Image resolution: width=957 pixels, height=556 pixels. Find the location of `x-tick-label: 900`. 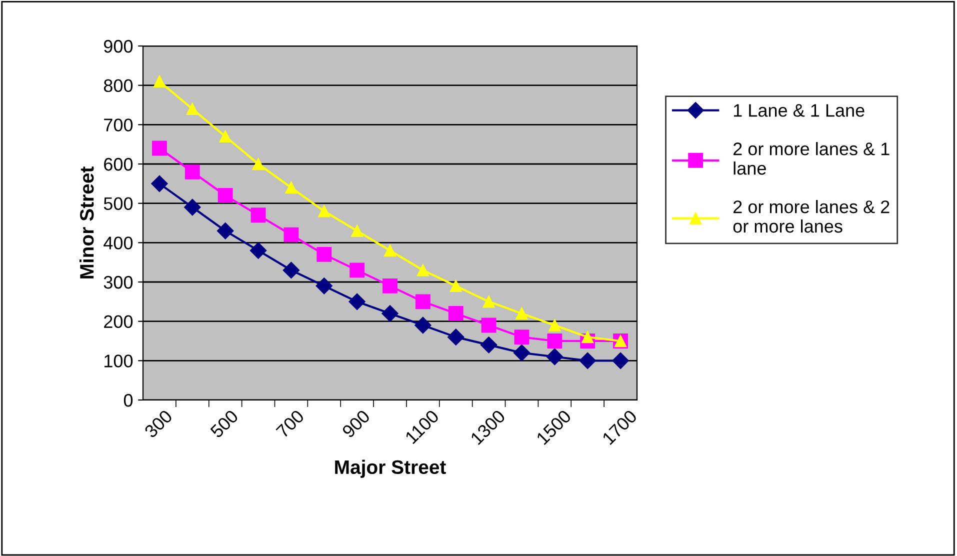

x-tick-label: 900 is located at coordinates (356, 423).